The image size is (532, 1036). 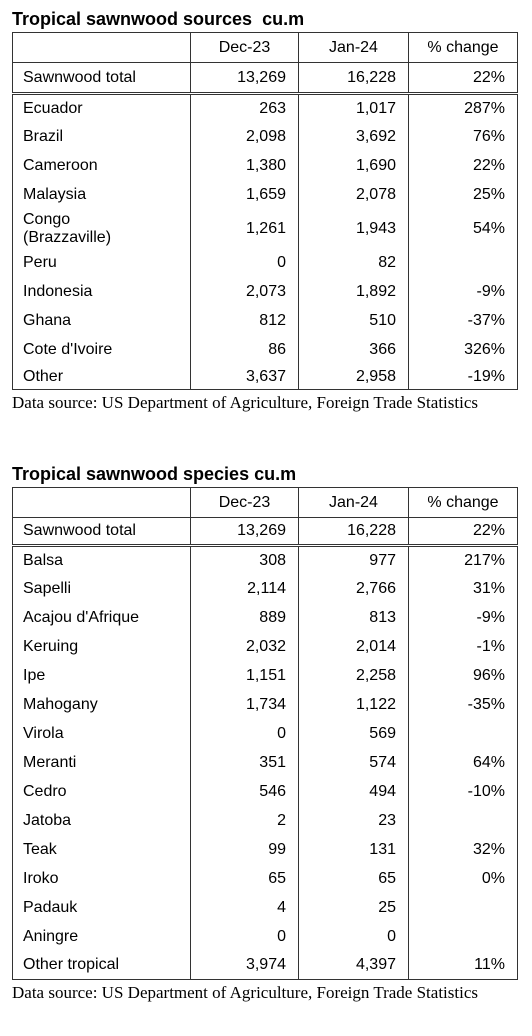 I want to click on table-title: Tropical sawnwood sources cu.m, so click(x=158, y=19).